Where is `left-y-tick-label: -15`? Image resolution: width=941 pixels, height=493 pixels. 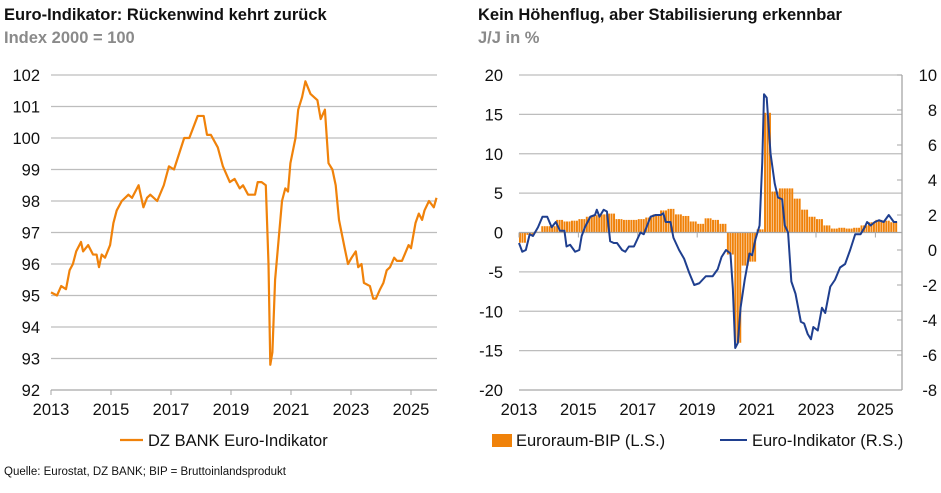
left-y-tick-label: -15 is located at coordinates (491, 352).